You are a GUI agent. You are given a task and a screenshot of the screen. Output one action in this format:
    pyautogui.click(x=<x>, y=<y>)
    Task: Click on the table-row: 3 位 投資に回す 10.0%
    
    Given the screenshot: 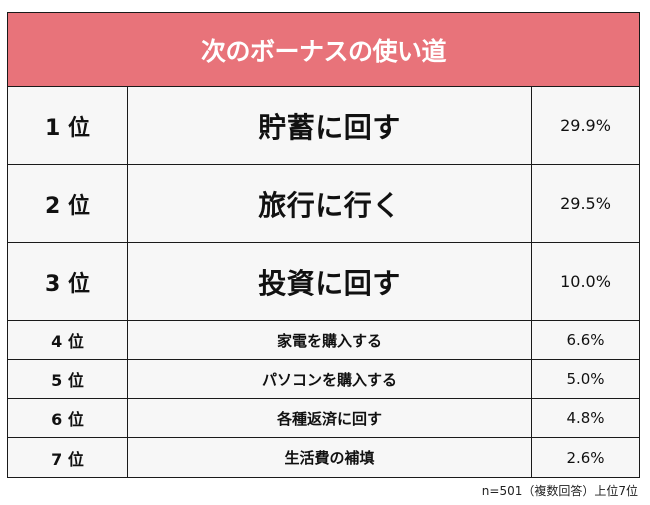 What is the action you would take?
    pyautogui.click(x=323, y=282)
    